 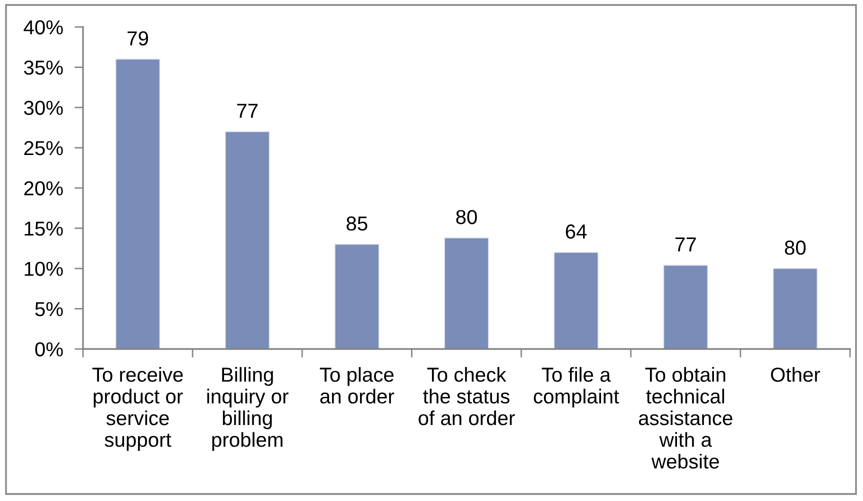 What do you see at coordinates (49, 349) in the screenshot?
I see `y-tick-label: 0%` at bounding box center [49, 349].